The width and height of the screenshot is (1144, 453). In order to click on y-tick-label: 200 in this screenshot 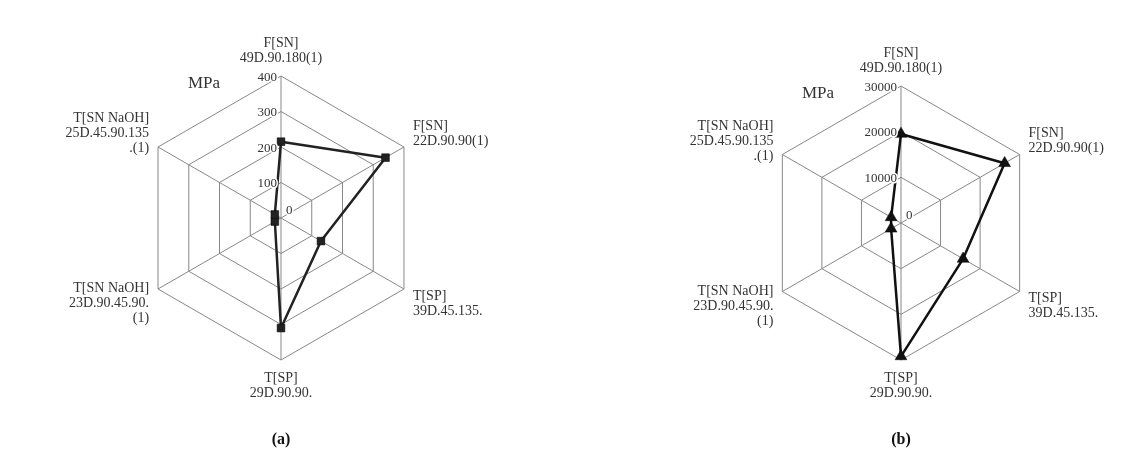, I will do `click(267, 147)`.